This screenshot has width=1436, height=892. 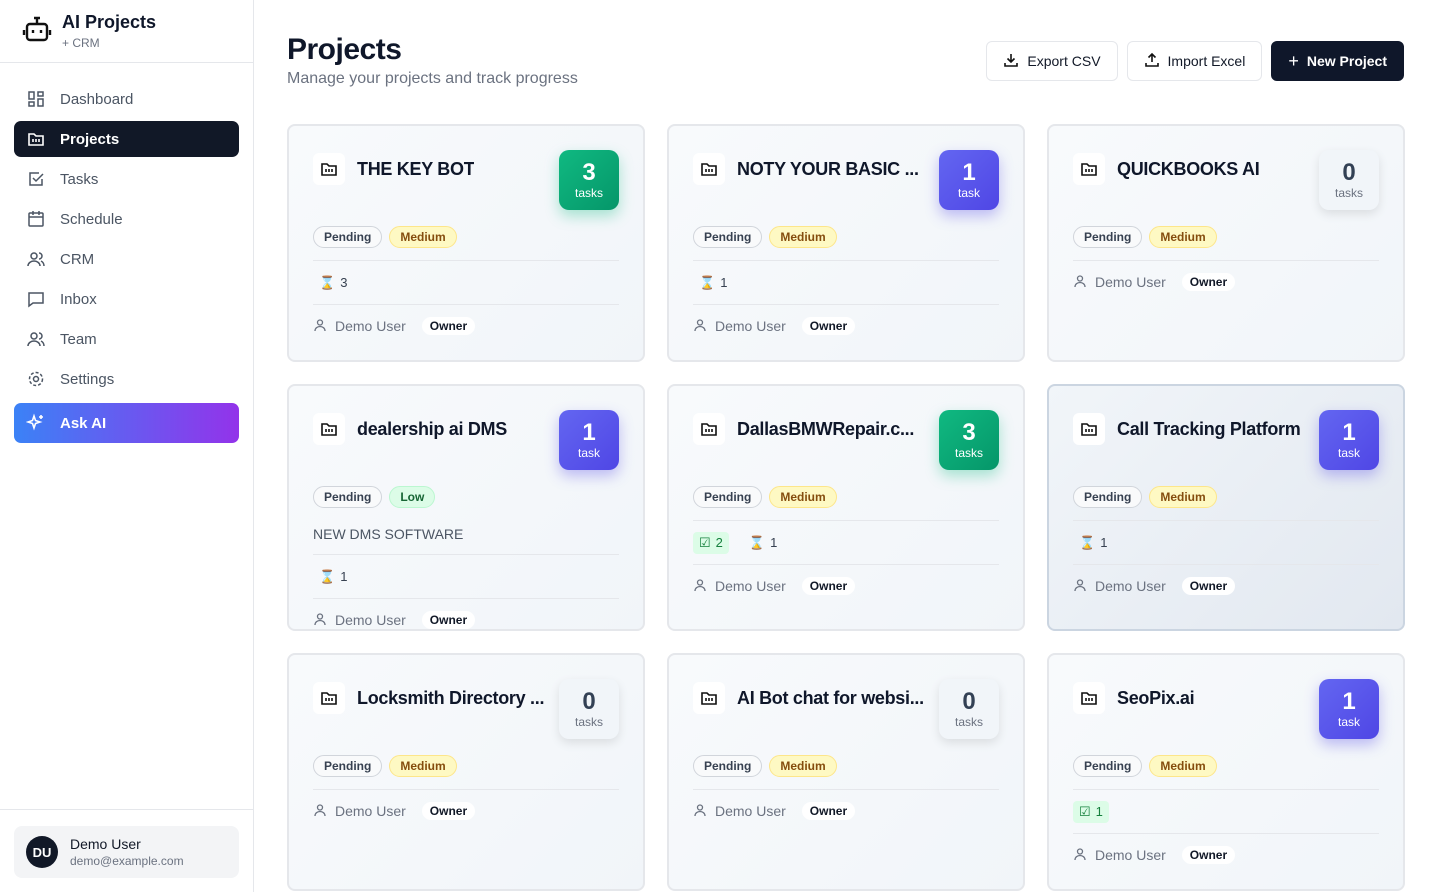 I want to click on sidebar-item-schedule: Schedule, so click(x=126, y=219).